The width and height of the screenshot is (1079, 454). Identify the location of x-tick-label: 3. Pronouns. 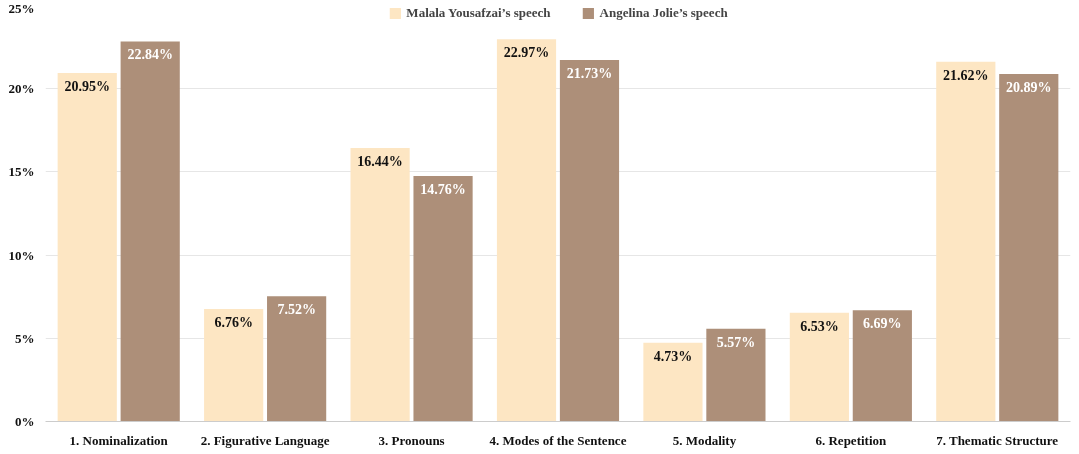
(411, 440).